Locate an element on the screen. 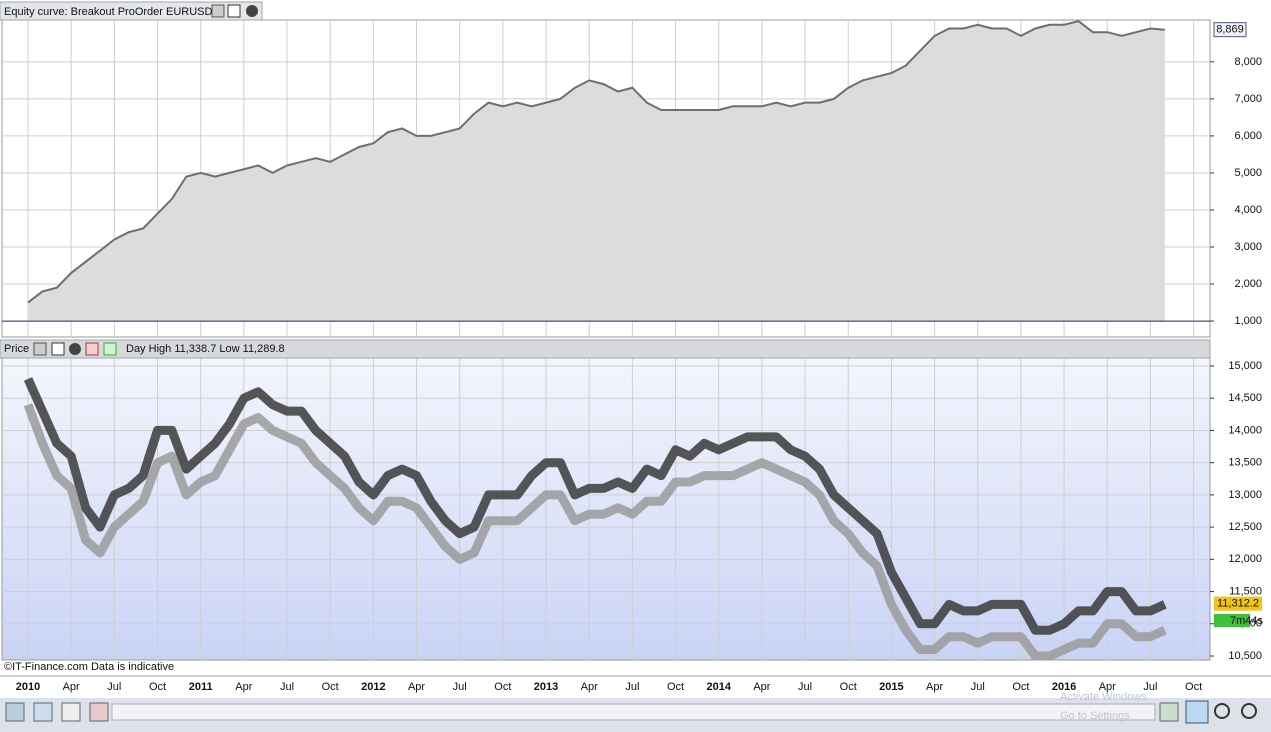 The image size is (1271, 732). y-tick-label: 6,000 is located at coordinates (1248, 136).